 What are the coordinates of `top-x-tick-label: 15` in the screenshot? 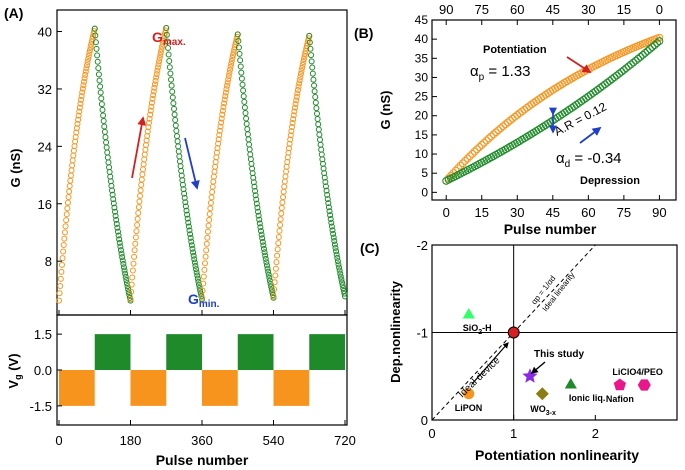 It's located at (624, 9).